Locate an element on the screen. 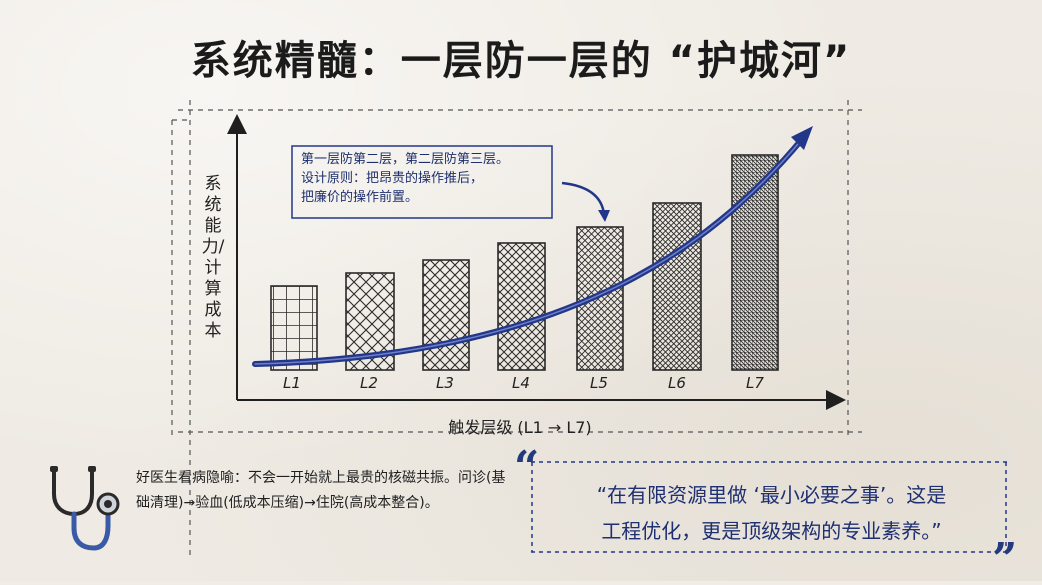  tick-label-l6: L6 is located at coordinates (677, 383).